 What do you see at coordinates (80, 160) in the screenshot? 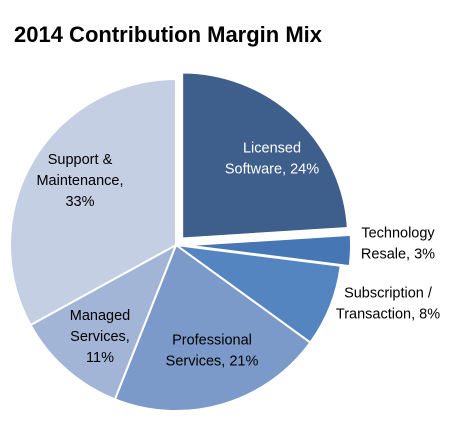
I see `slice-label-line: Support &` at bounding box center [80, 160].